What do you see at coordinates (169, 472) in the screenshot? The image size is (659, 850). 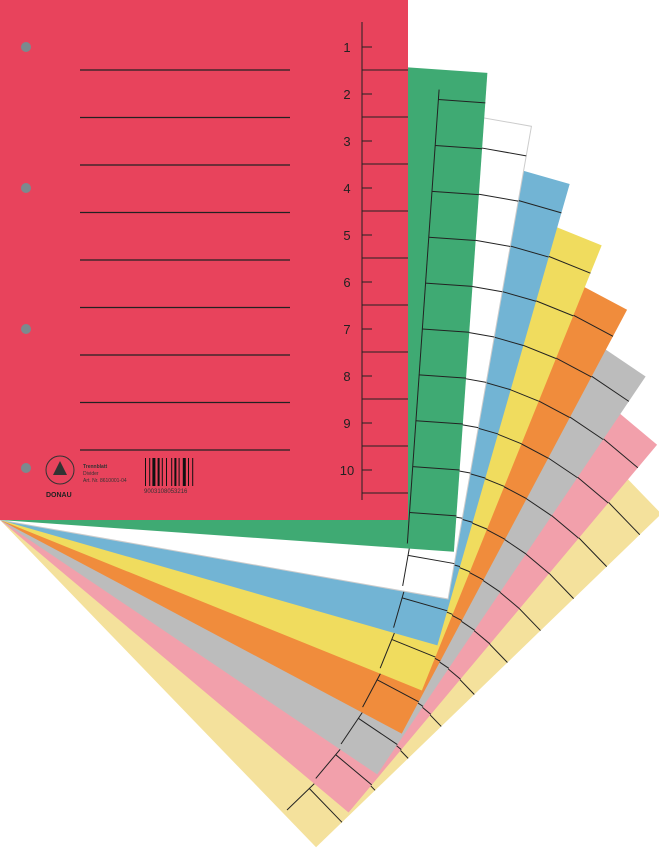 I see `barcode` at bounding box center [169, 472].